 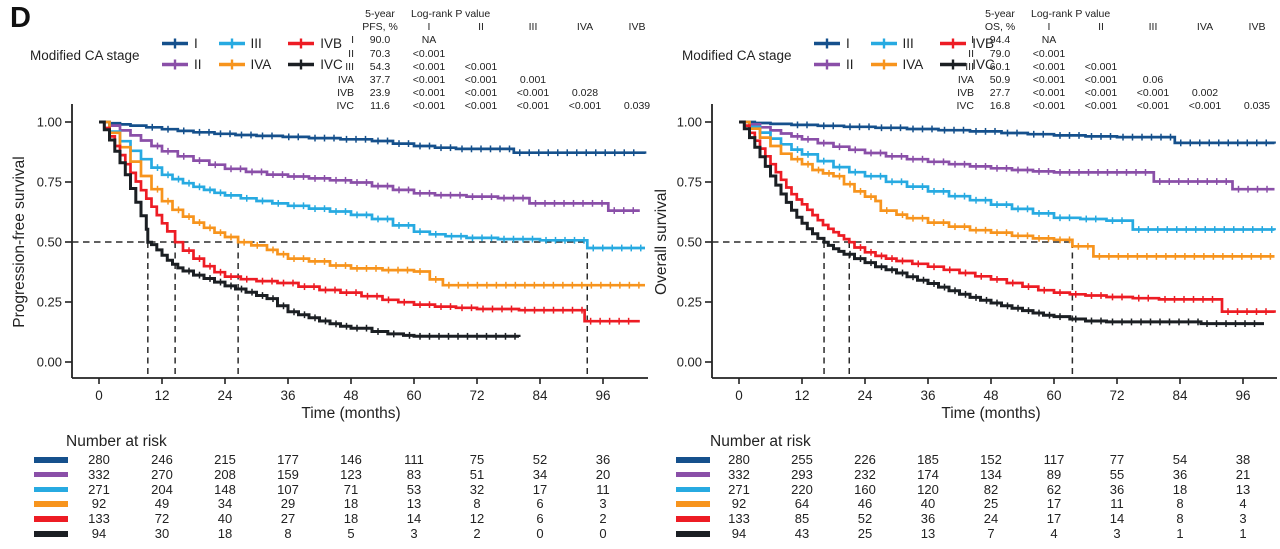 I want to click on at-risk-count: 6, so click(x=540, y=519).